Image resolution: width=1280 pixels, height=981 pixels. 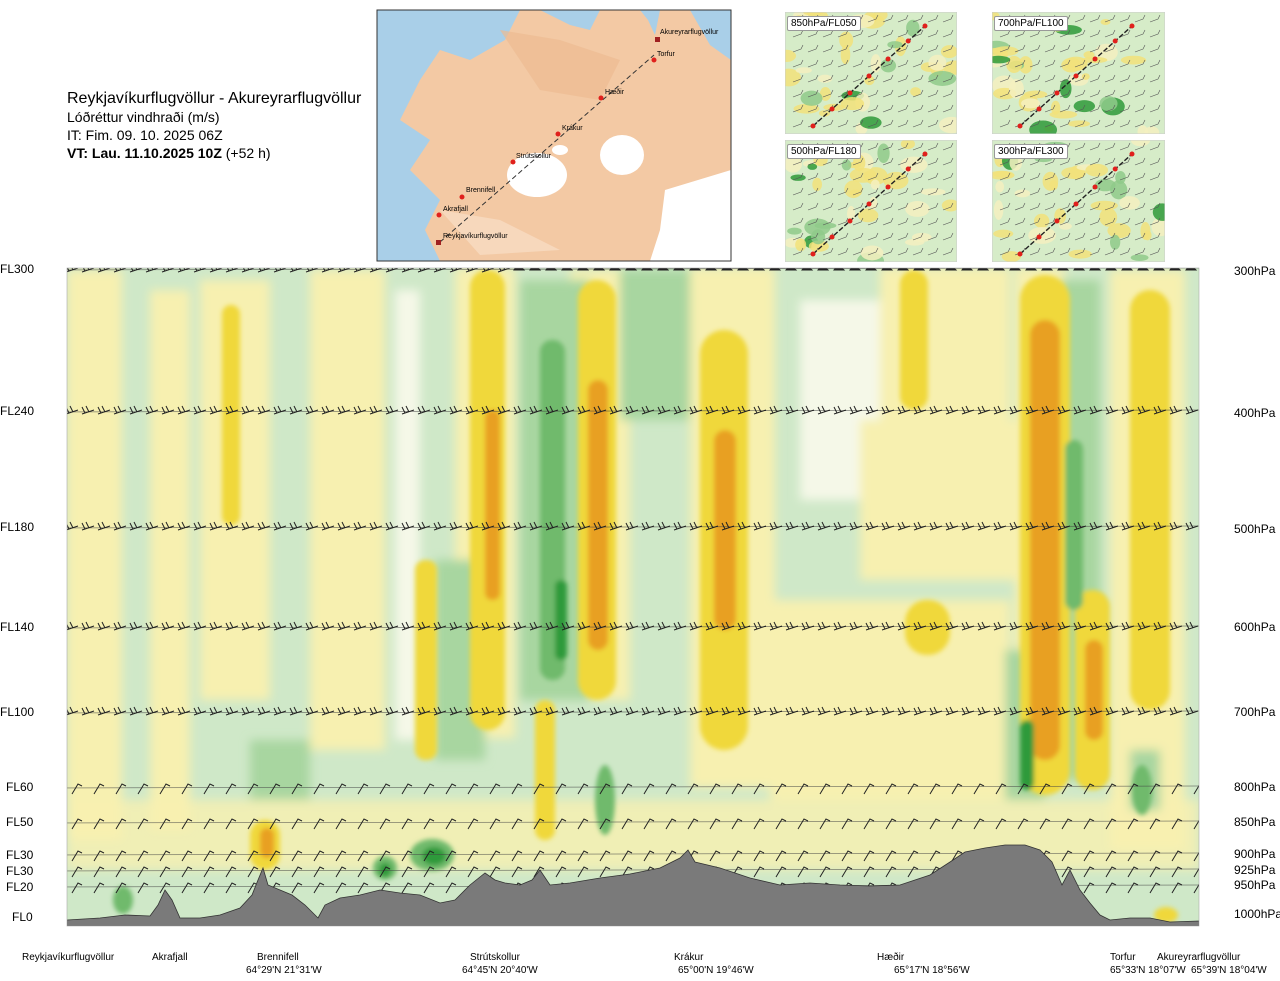 What do you see at coordinates (20, 887) in the screenshot?
I see `fl-label: FL20` at bounding box center [20, 887].